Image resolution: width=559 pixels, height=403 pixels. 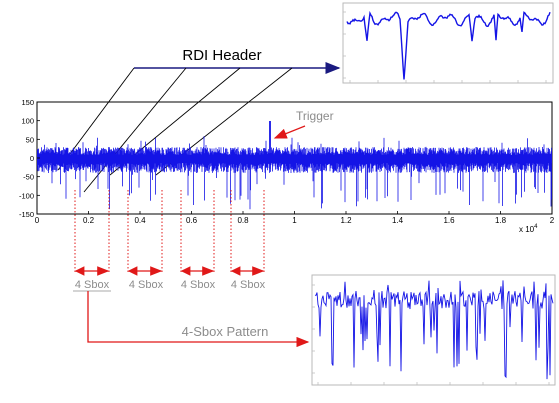 I want to click on inset-top-ticks, so click(x=445, y=47).